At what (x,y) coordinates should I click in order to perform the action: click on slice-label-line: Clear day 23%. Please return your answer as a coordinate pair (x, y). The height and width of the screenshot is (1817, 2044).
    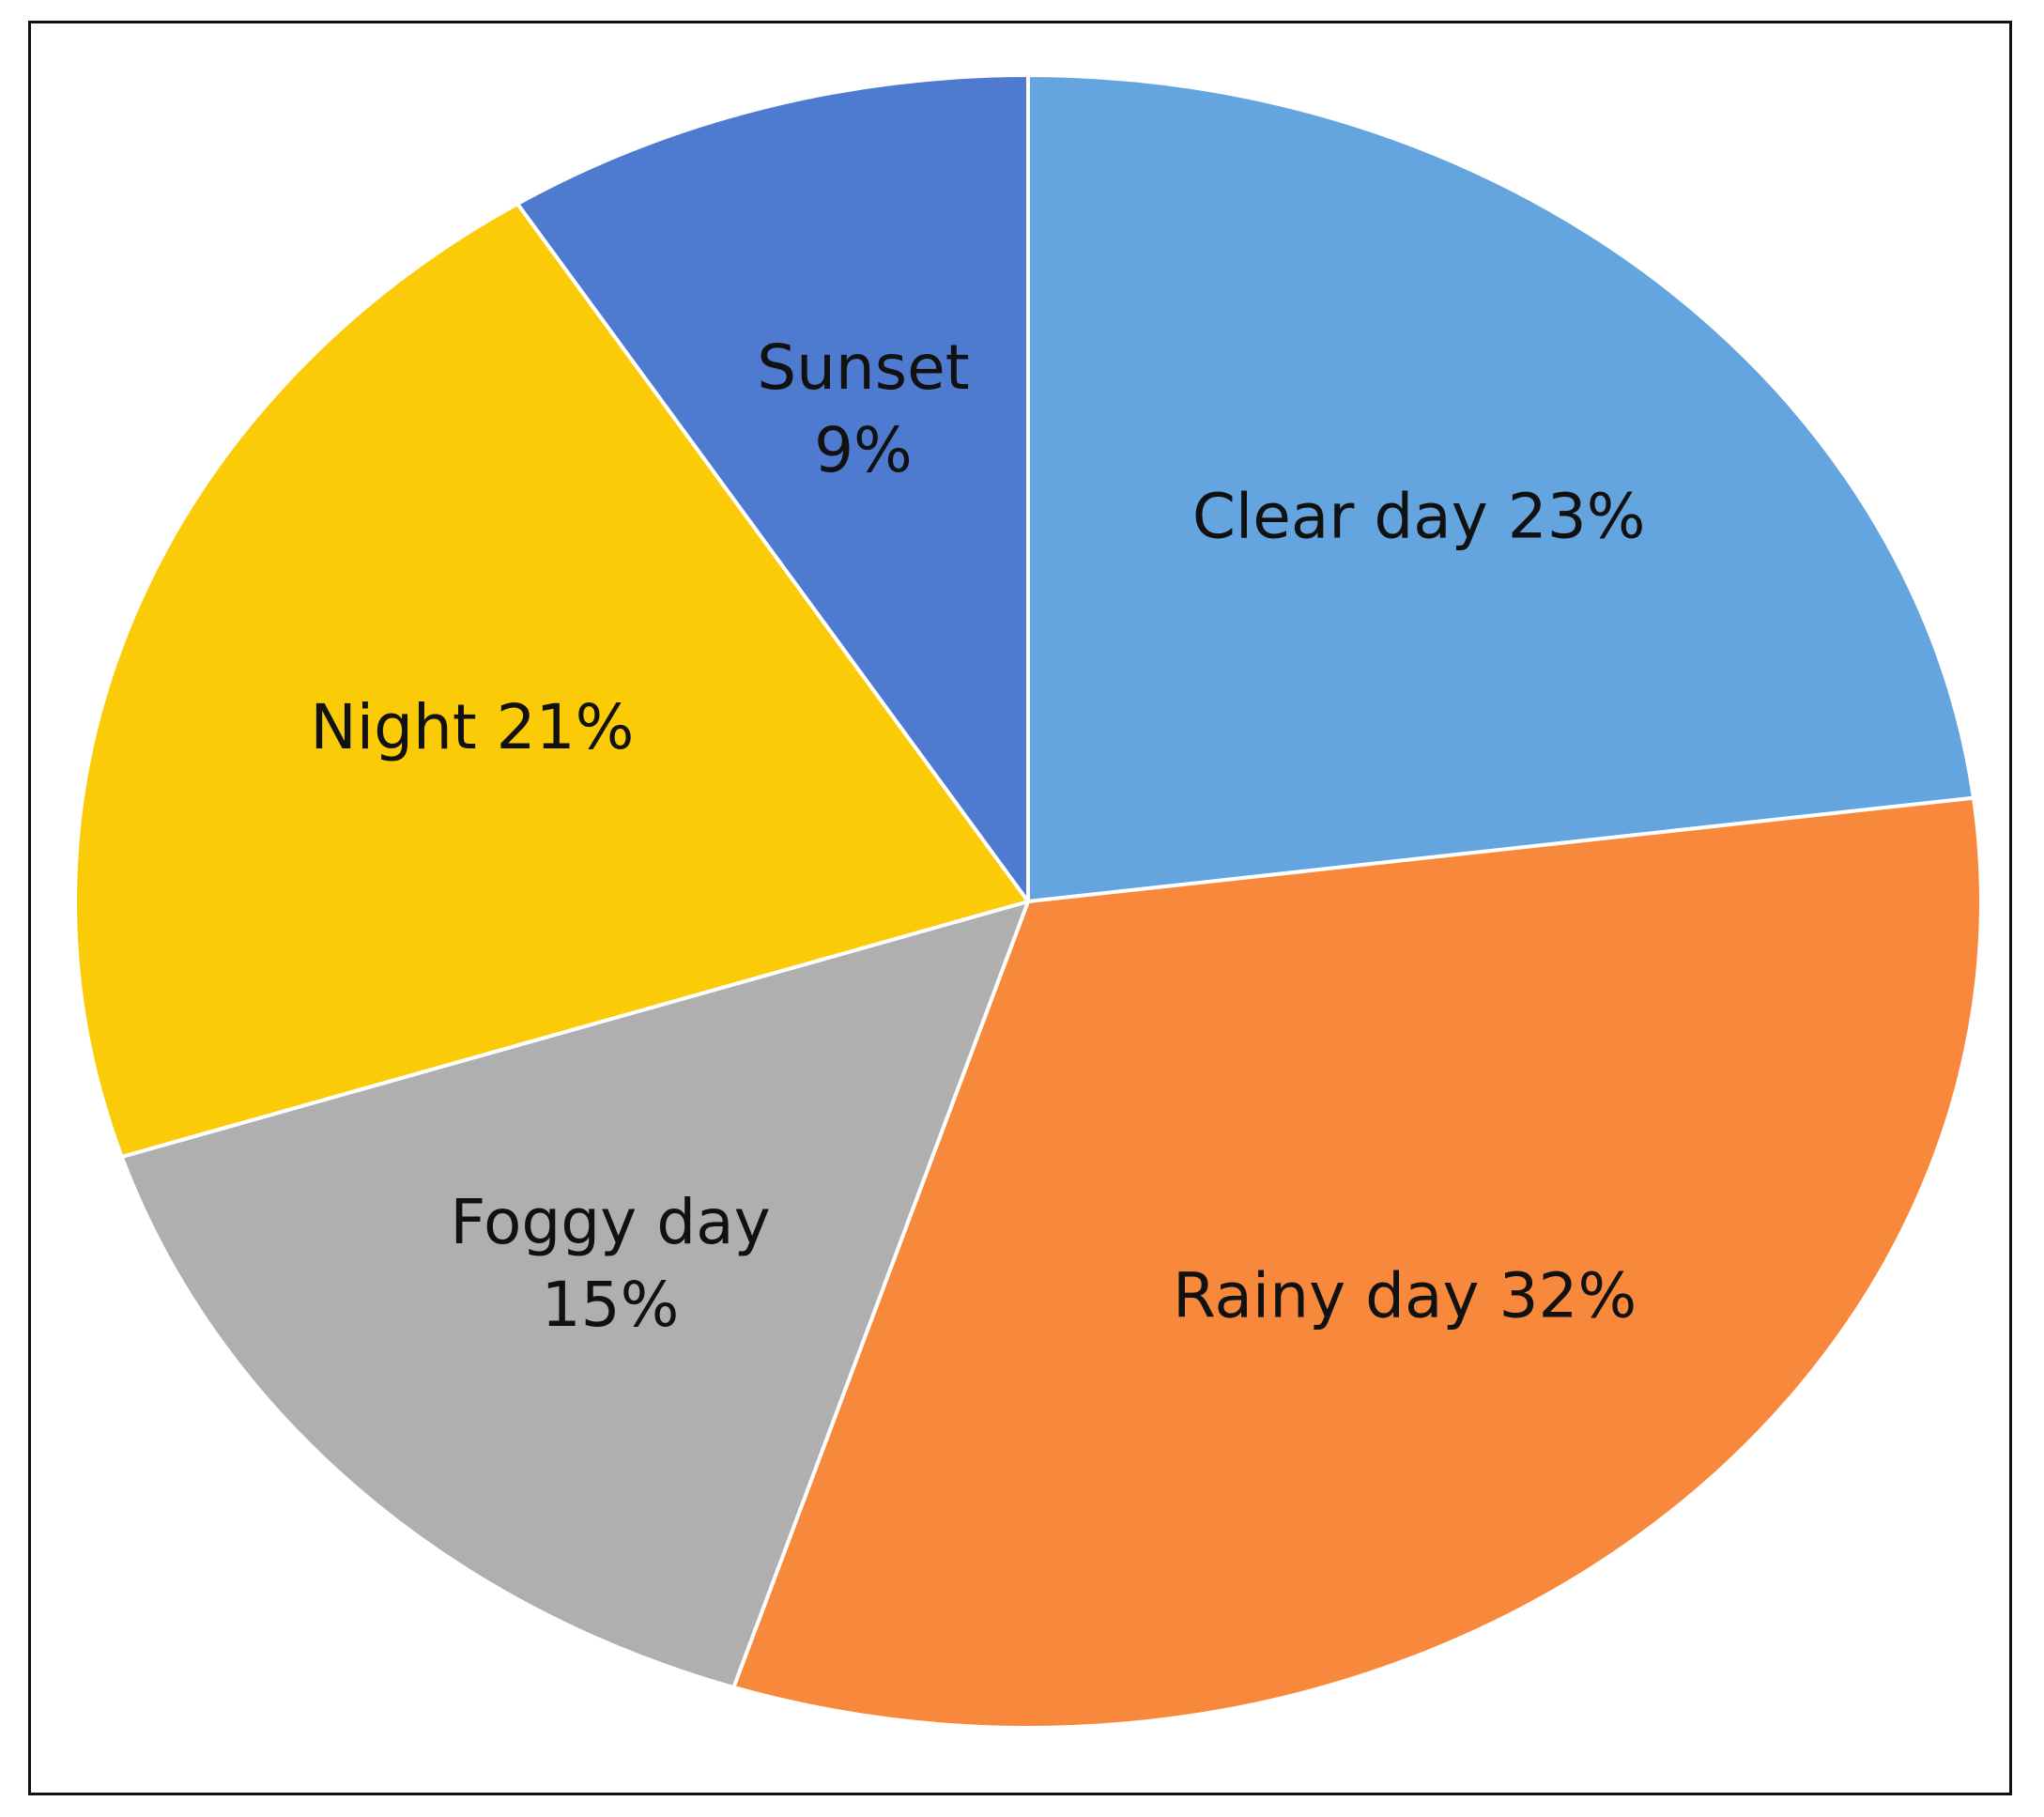
    Looking at the image, I should click on (1419, 517).